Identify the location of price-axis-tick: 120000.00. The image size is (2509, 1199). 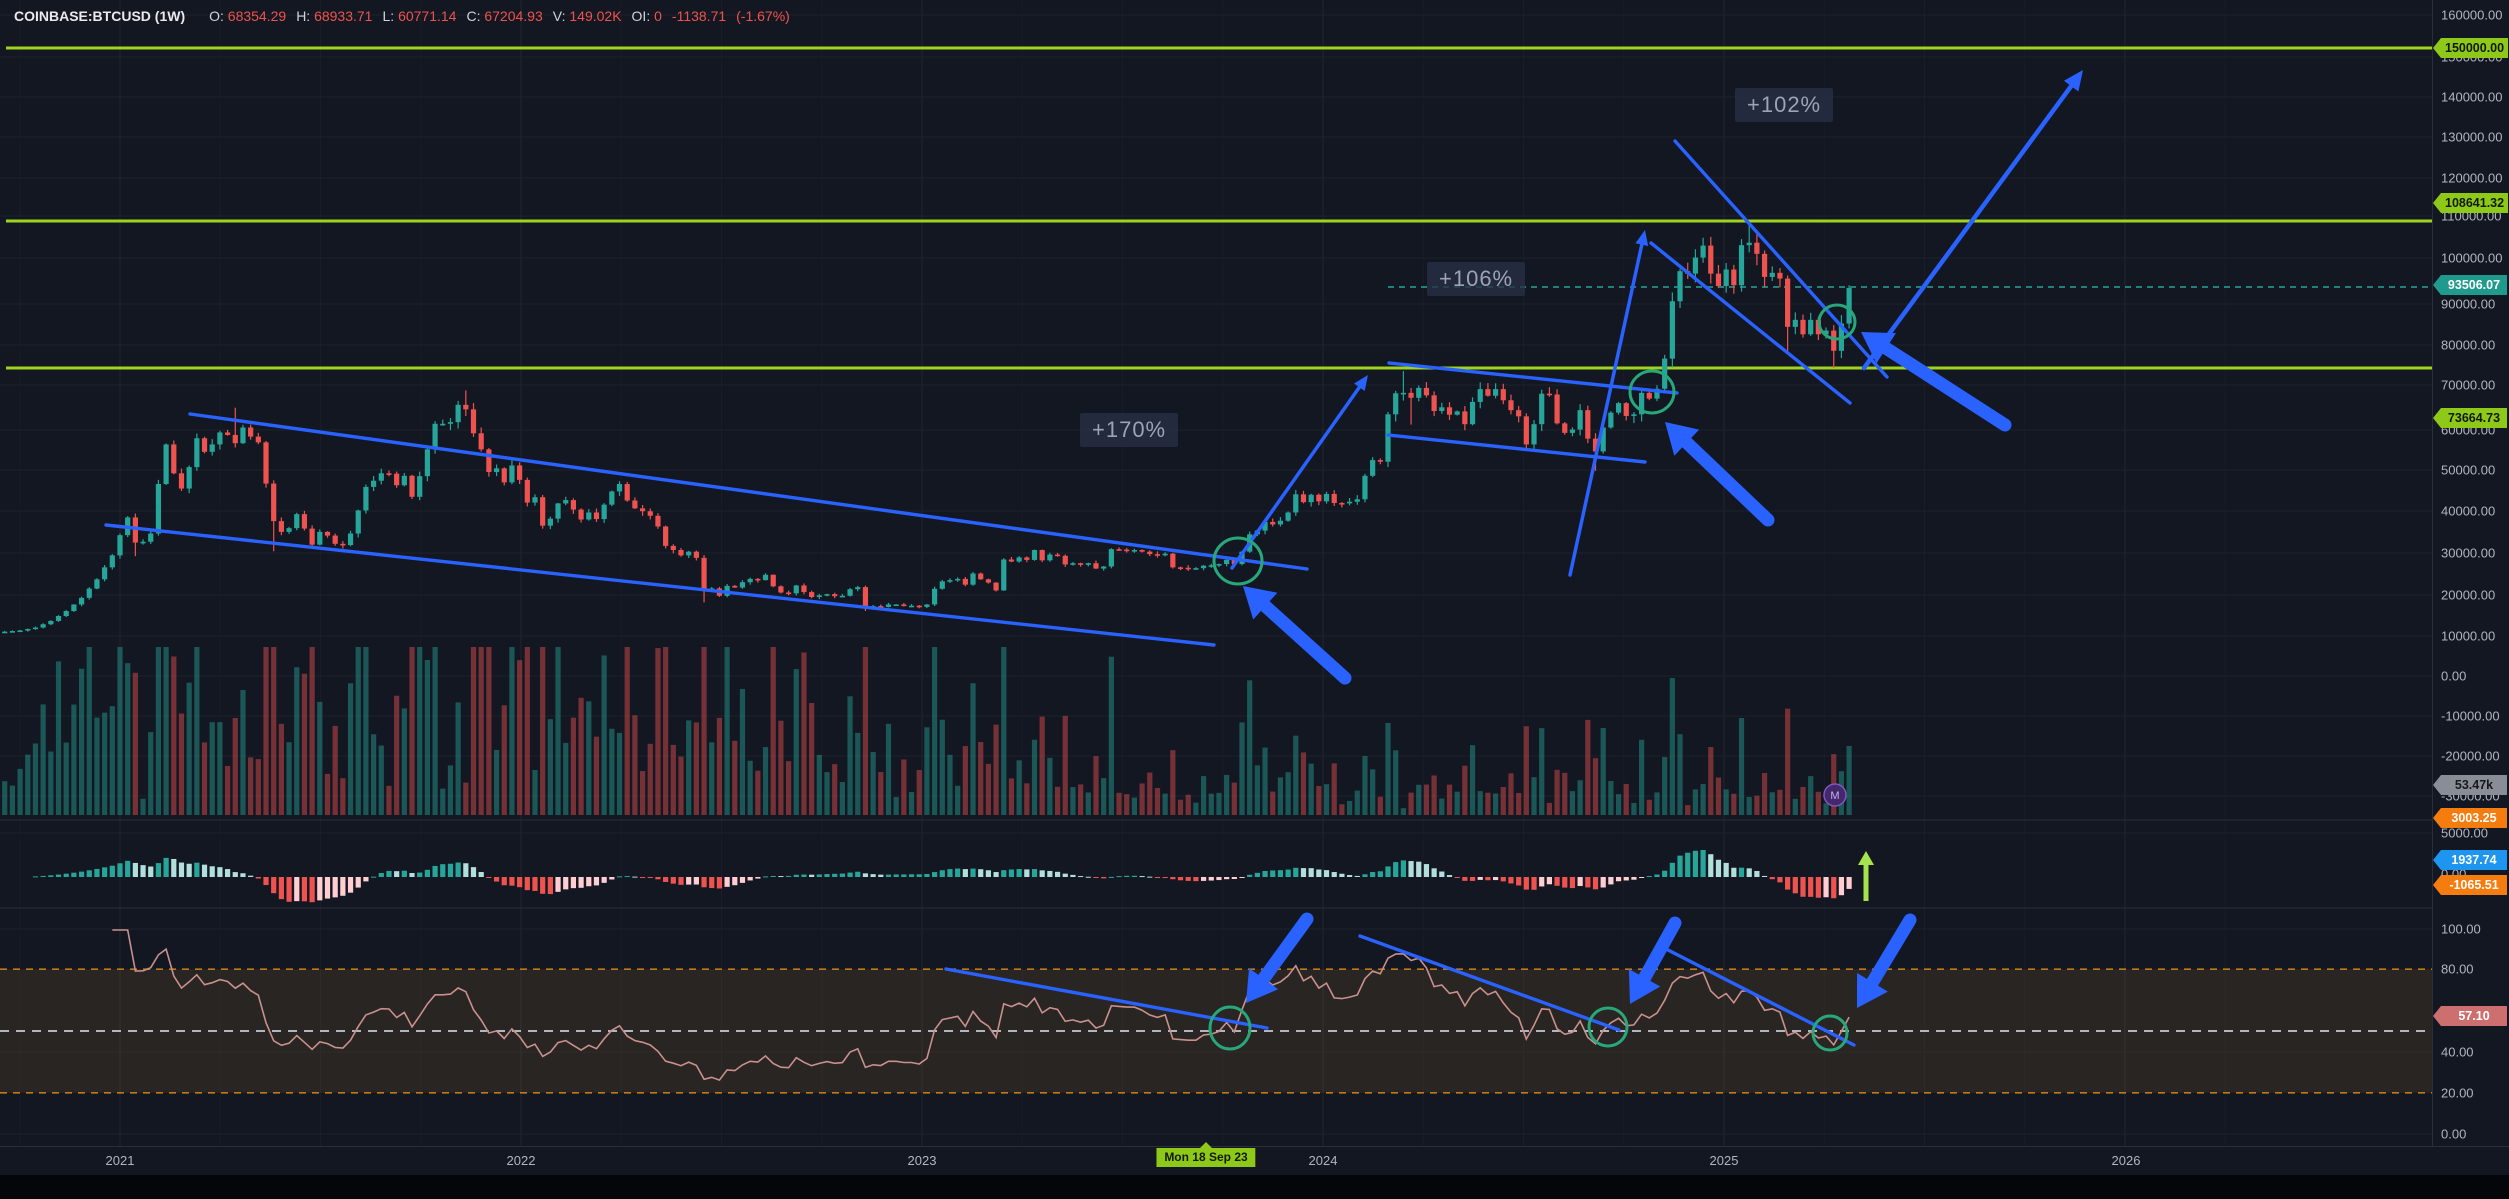
(2472, 178).